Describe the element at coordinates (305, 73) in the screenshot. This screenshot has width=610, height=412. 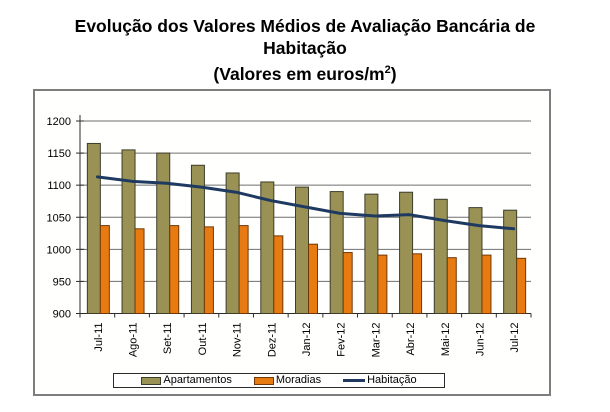
I see `chart-title-line3: (Valores em euros/m2)` at that location.